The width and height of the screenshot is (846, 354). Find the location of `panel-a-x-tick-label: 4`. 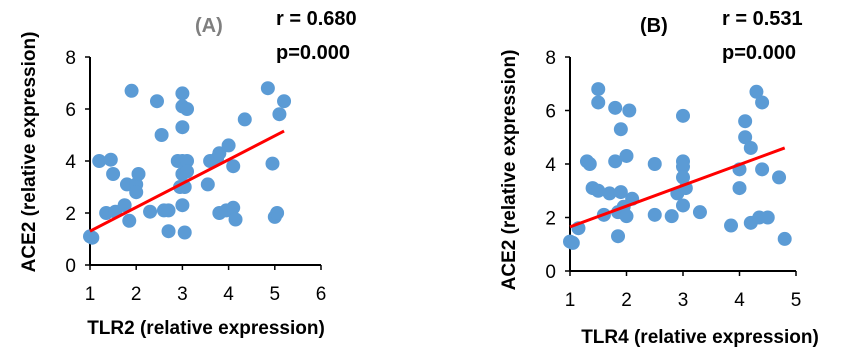

panel-a-x-tick-label: 4 is located at coordinates (228, 294).